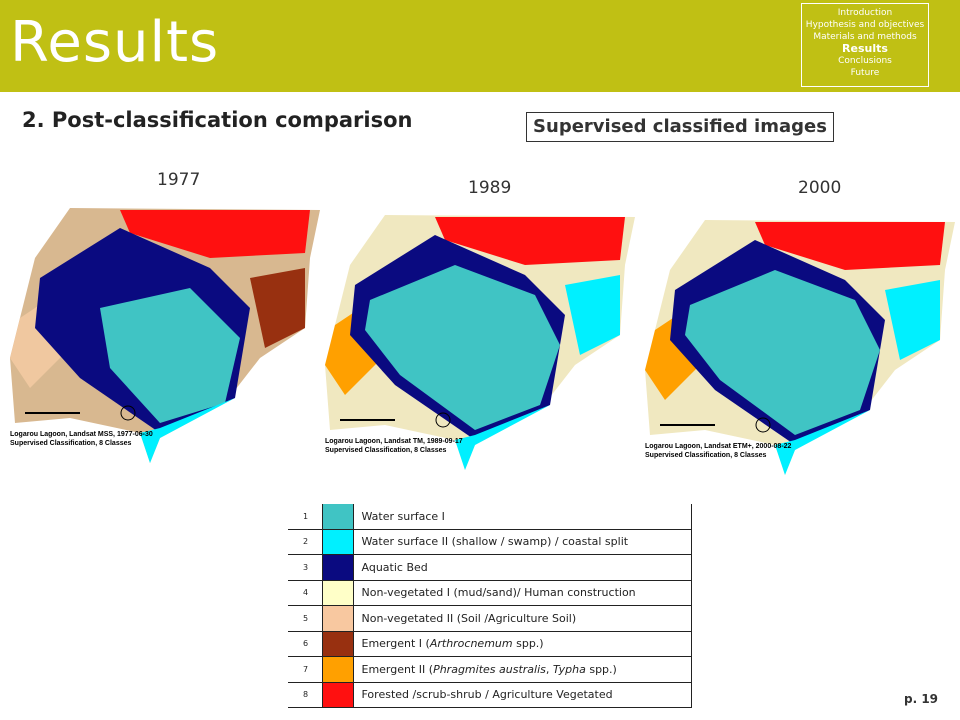 This screenshot has height=720, width=960. I want to click on class-label: Emergent I (Arthrocnemum spp.), so click(522, 644).